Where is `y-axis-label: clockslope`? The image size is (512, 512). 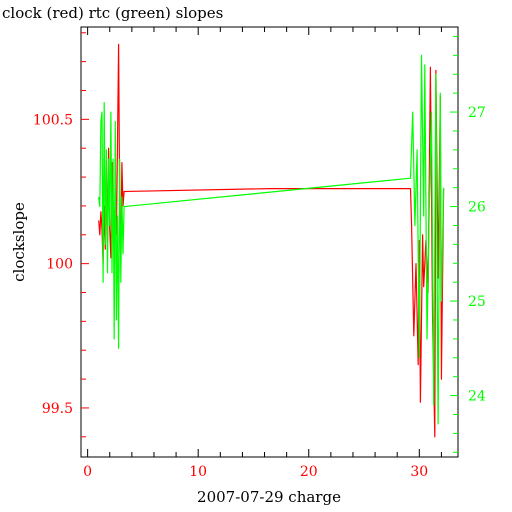
y-axis-label: clockslope is located at coordinates (19, 242).